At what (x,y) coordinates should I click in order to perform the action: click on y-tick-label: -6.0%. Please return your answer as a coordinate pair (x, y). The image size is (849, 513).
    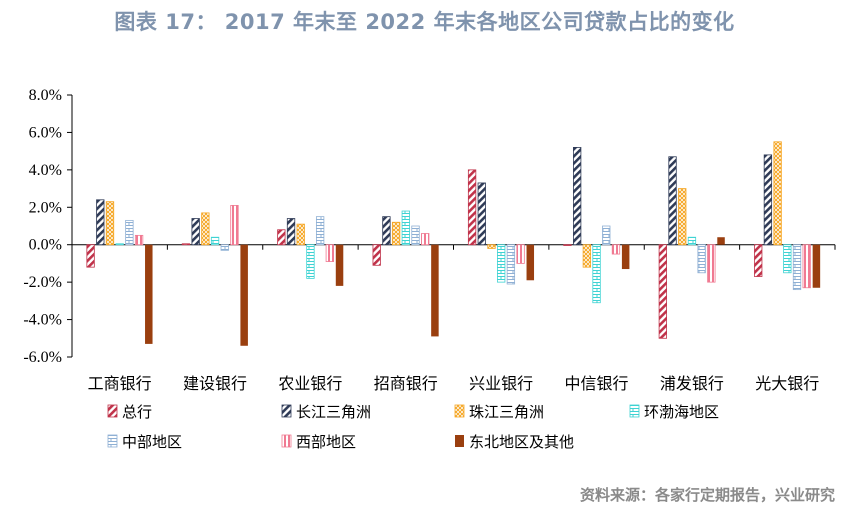
    Looking at the image, I should click on (42, 357).